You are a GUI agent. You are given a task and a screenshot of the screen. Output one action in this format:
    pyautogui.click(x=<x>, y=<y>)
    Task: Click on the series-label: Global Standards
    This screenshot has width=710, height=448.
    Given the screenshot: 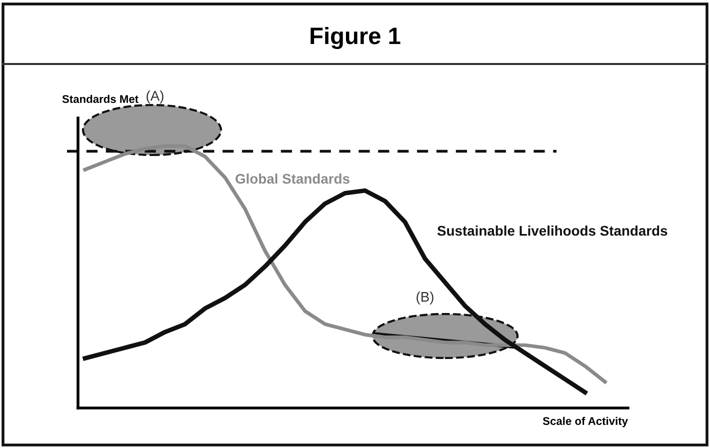 What is the action you would take?
    pyautogui.click(x=293, y=179)
    